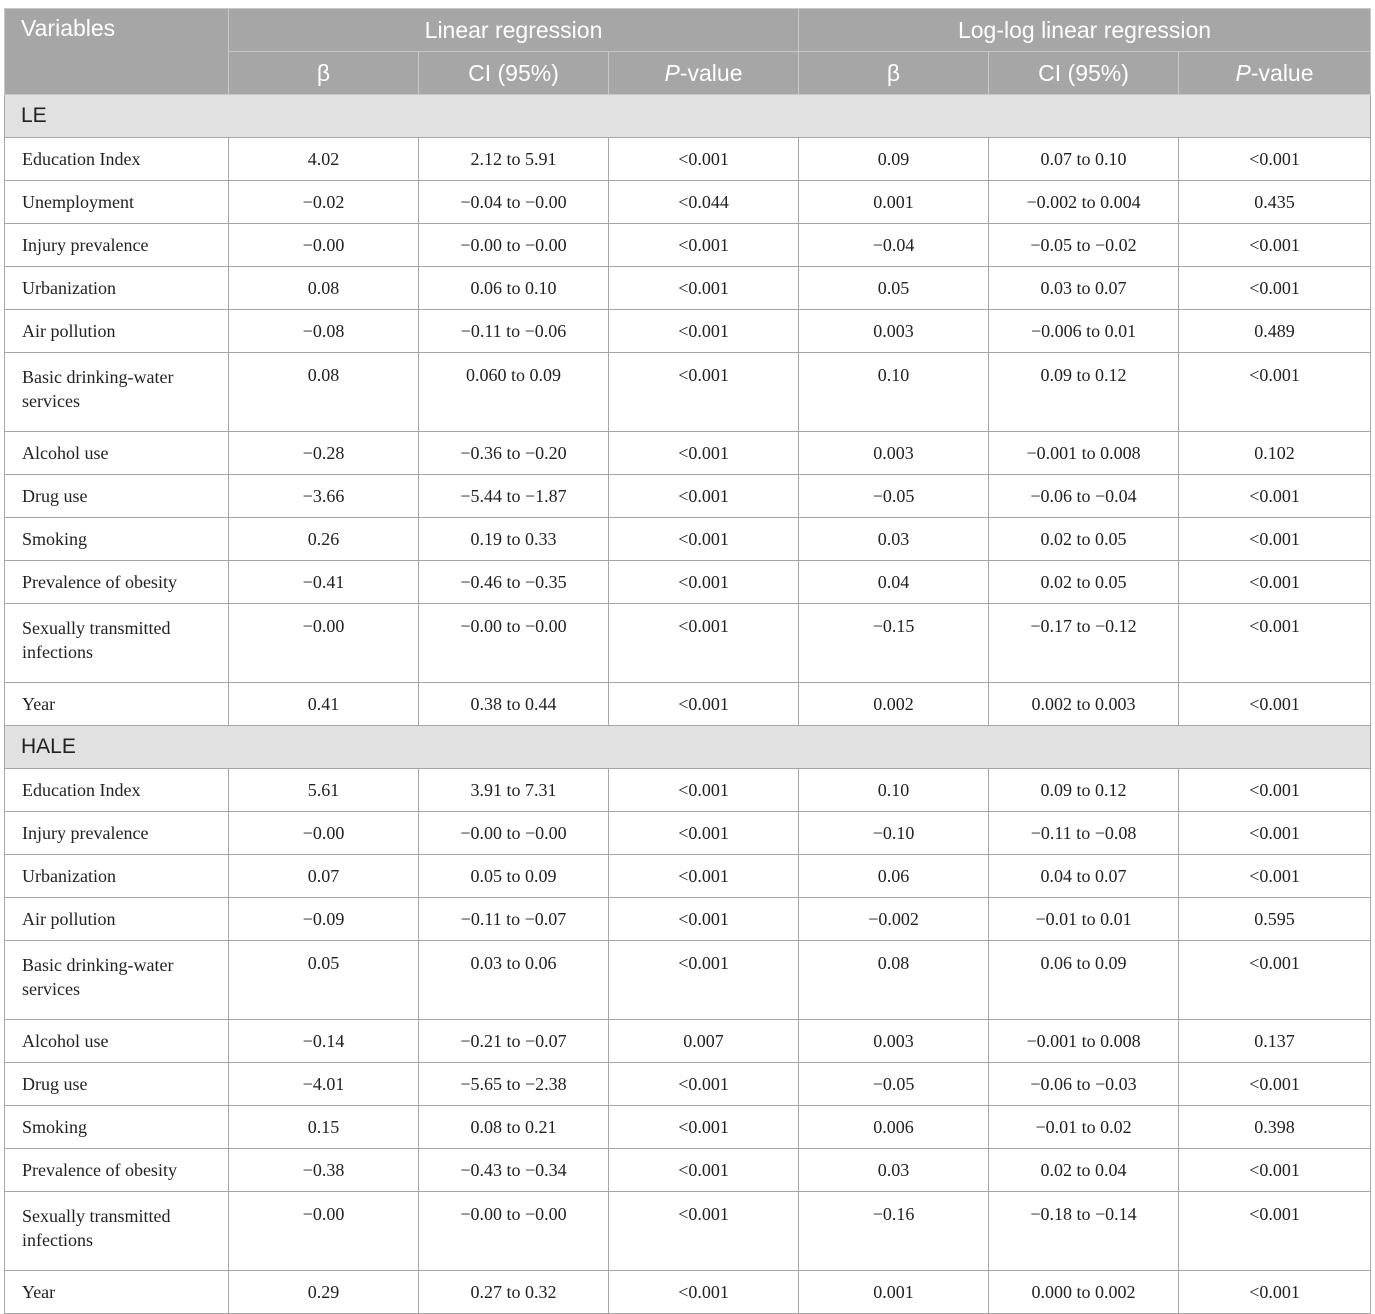  Describe the element at coordinates (323, 539) in the screenshot. I see `linear-beta-cell: 0.26` at that location.